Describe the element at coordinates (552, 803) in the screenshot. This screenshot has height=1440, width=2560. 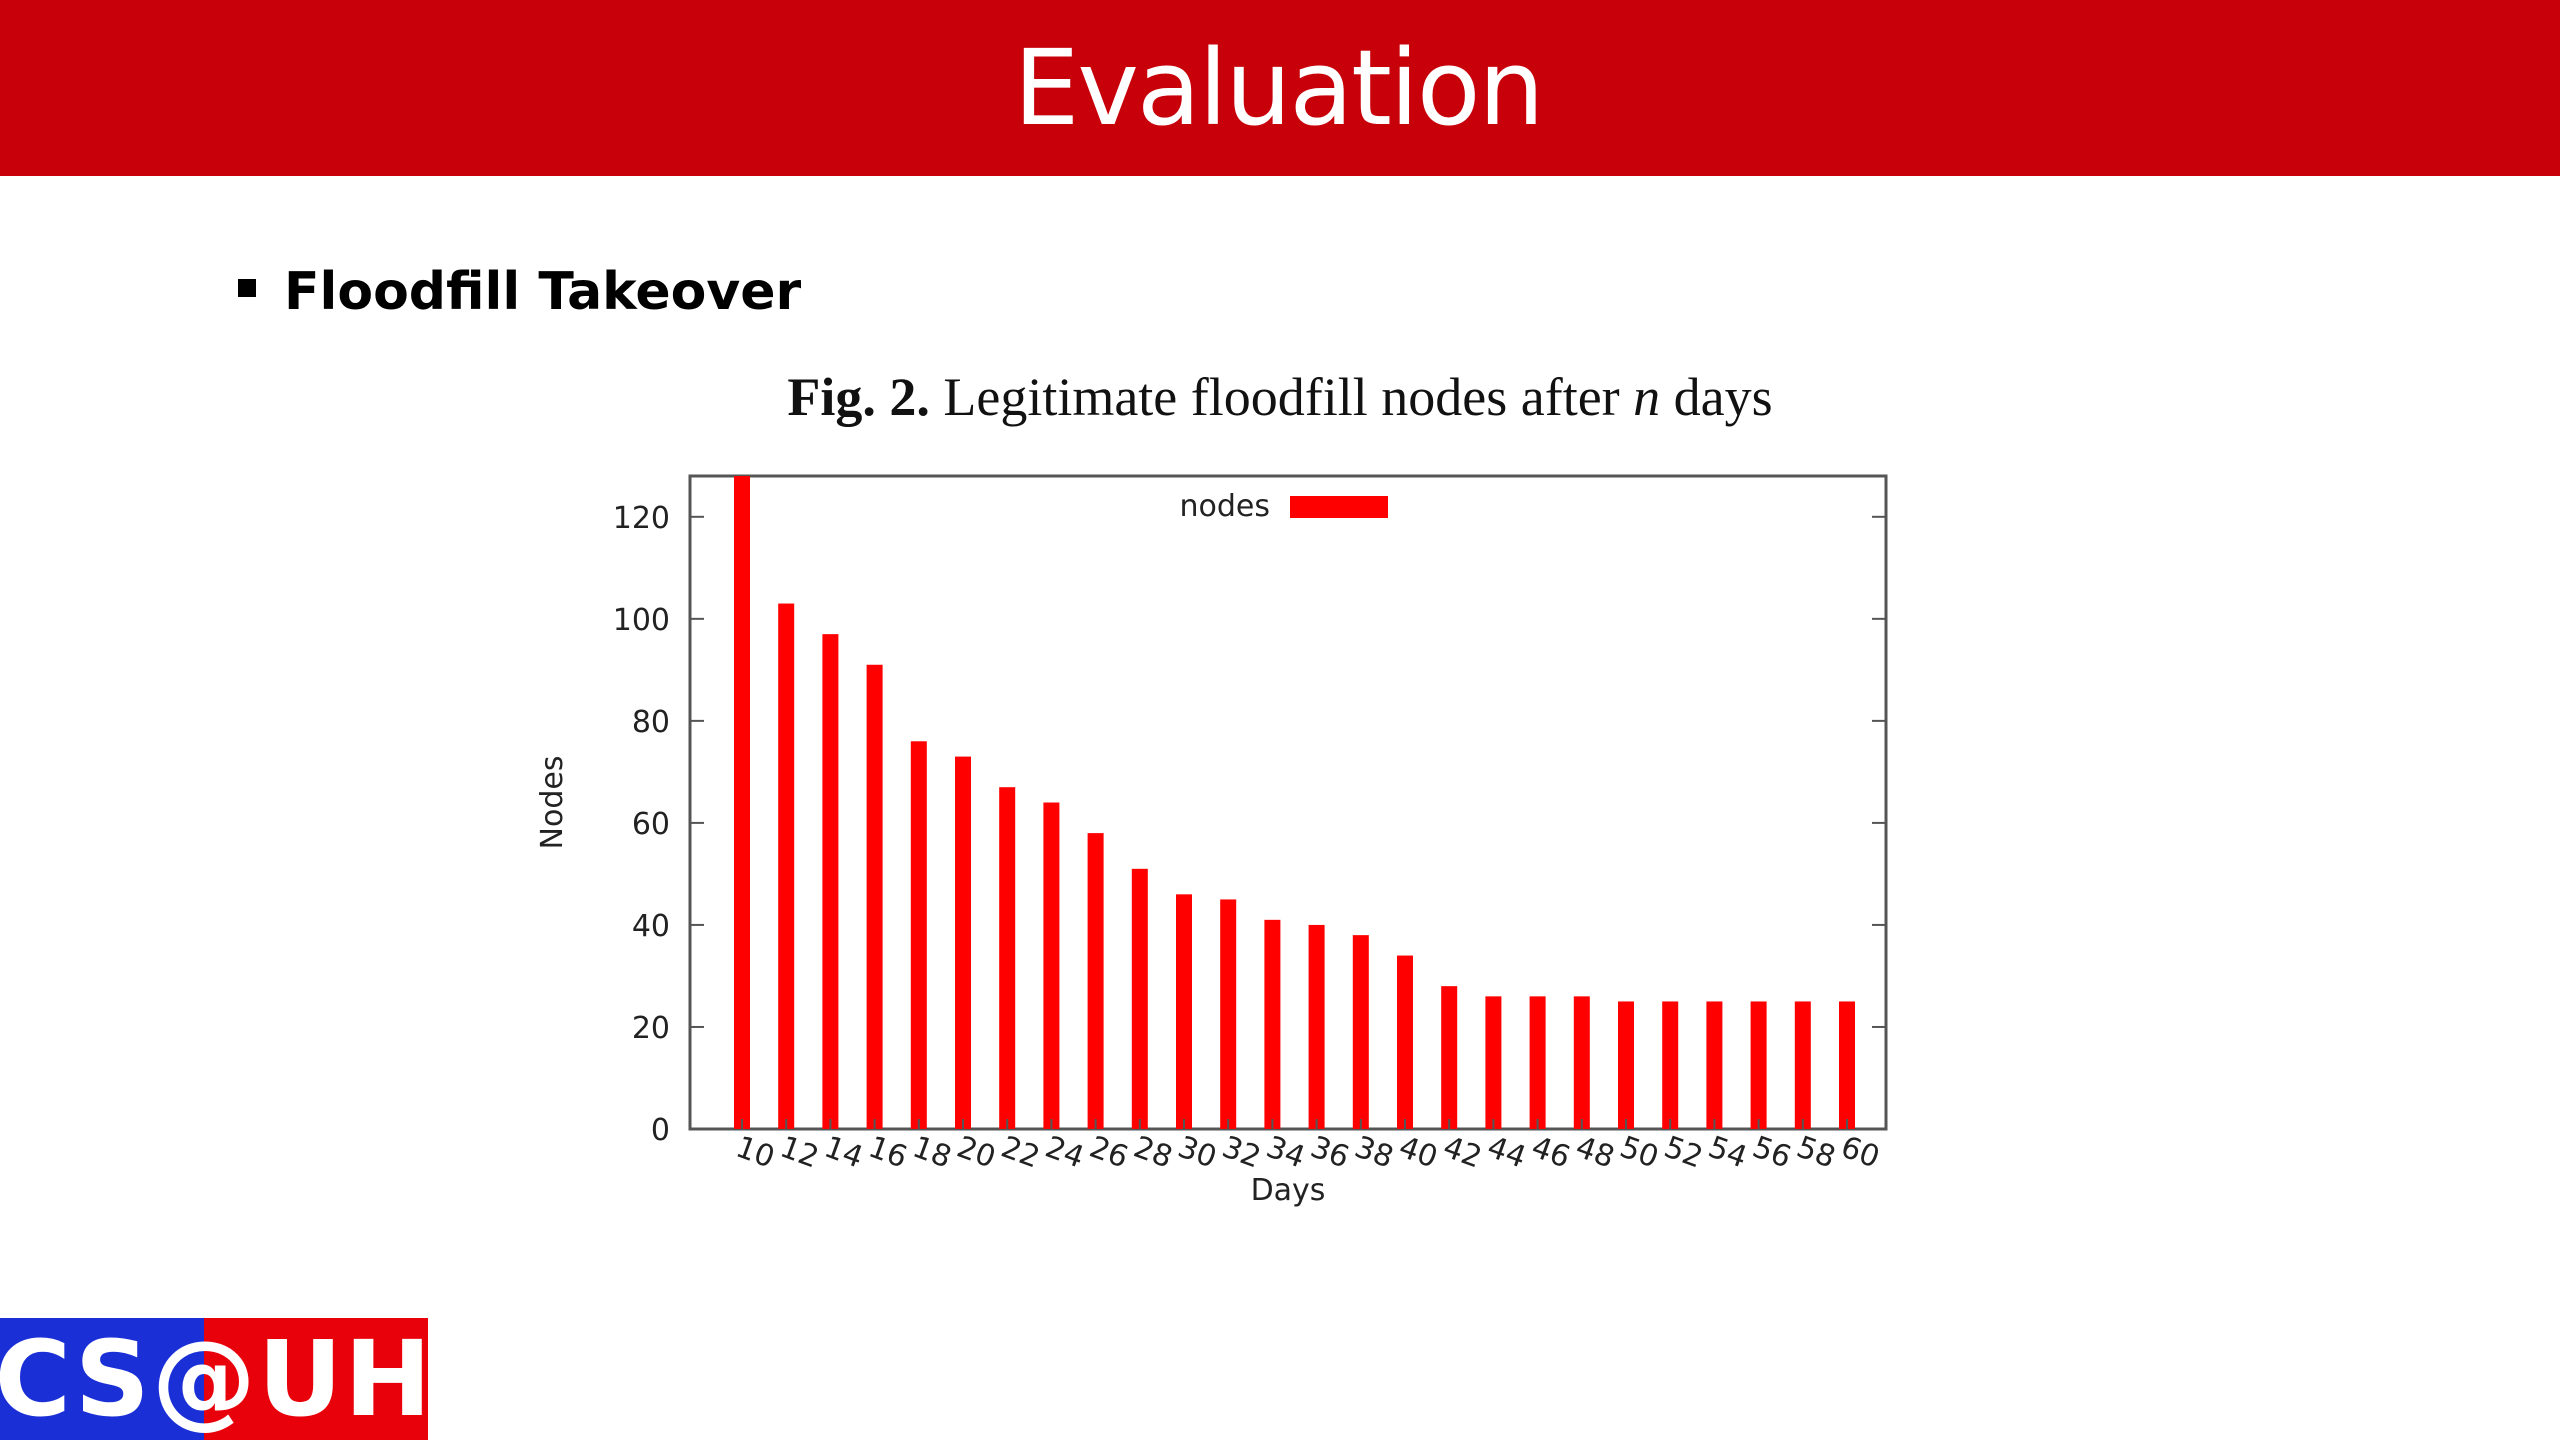
I see `y-axis-label: Nodes` at that location.